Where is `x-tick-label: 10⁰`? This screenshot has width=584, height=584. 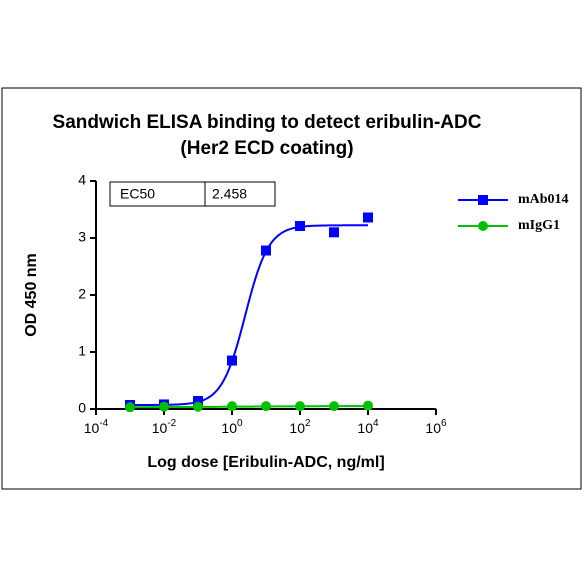
x-tick-label: 10⁰ is located at coordinates (232, 427).